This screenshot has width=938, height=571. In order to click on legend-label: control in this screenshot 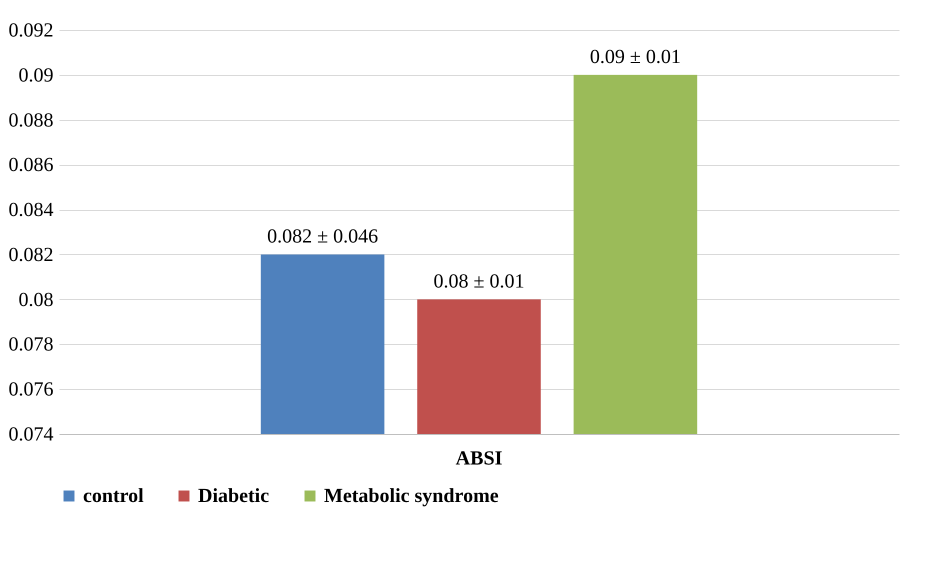, I will do `click(113, 496)`.